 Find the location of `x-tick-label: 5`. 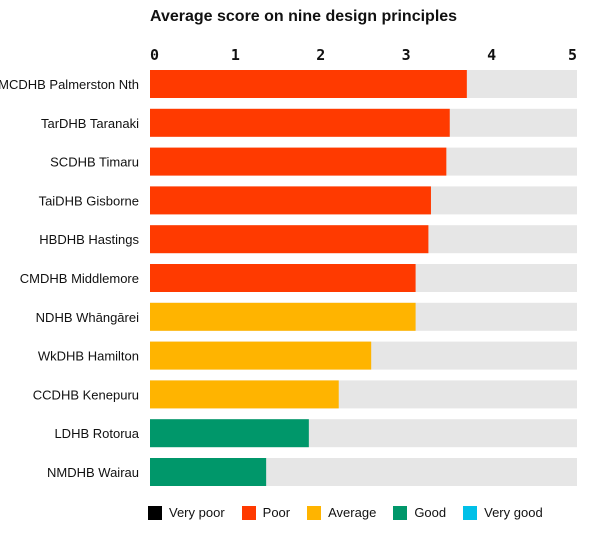

x-tick-label: 5 is located at coordinates (572, 55).